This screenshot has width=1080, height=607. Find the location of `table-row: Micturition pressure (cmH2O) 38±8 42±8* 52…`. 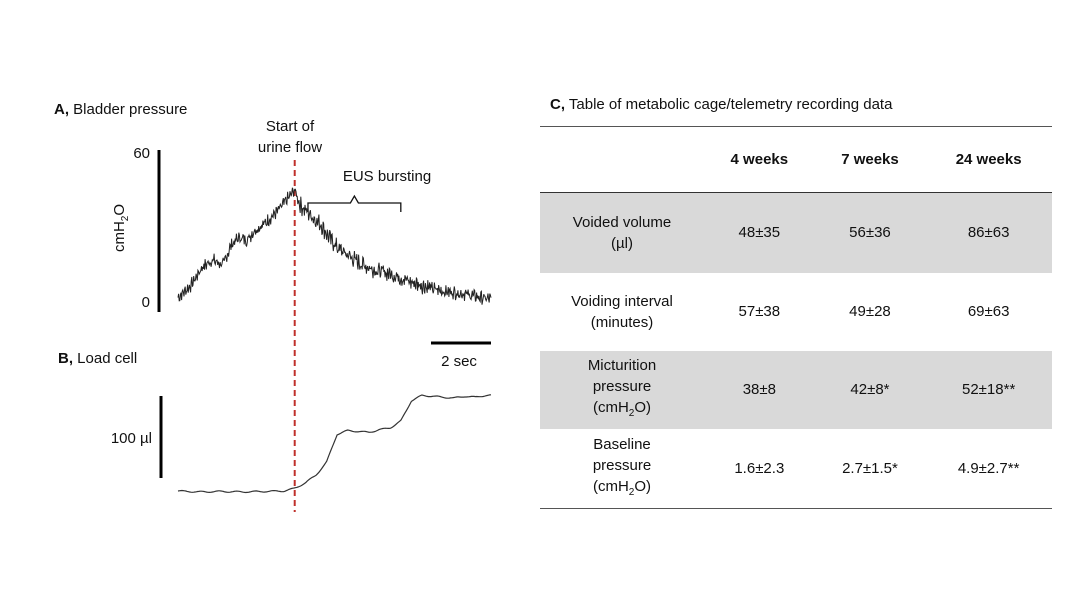

table-row: Micturition pressure (cmH2O) 38±8 42±8* 52… is located at coordinates (796, 389).